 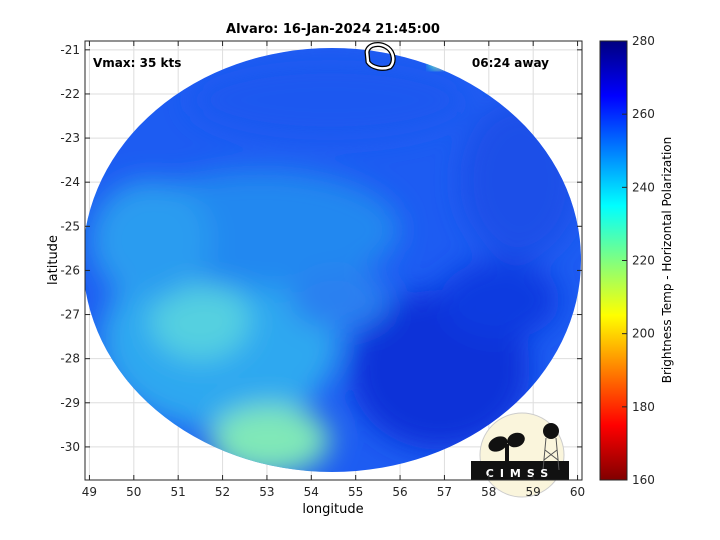 I want to click on colorbar-tick-label: 160, so click(x=643, y=480).